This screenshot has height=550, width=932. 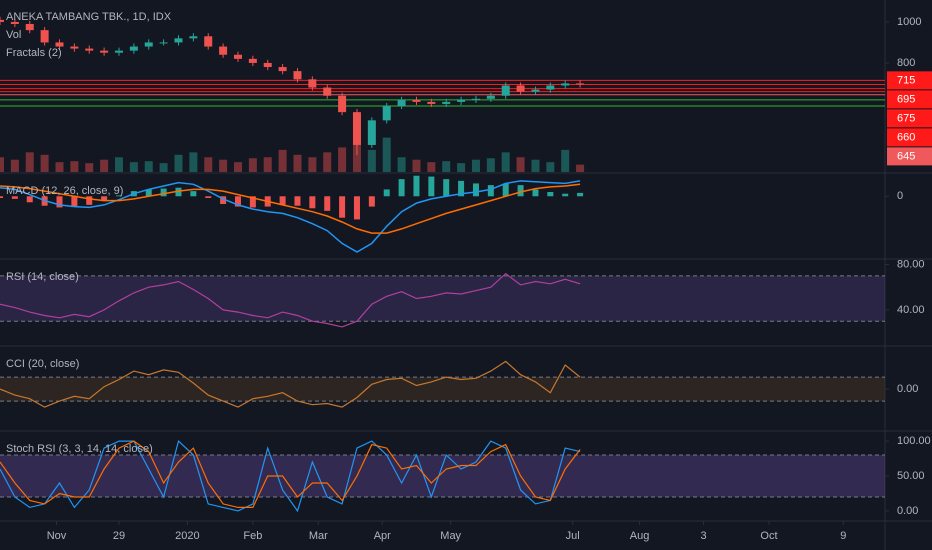 What do you see at coordinates (34, 53) in the screenshot?
I see `legend-overlay: Fractals (2)` at bounding box center [34, 53].